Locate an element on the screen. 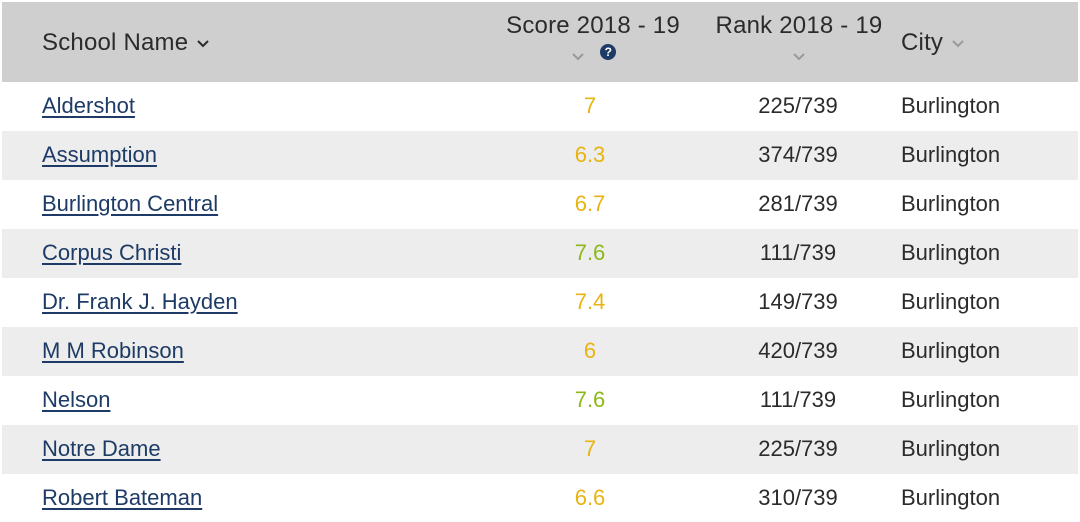 The width and height of the screenshot is (1080, 522). table-row: Robert Bateman 6.6 310/739 Burlington is located at coordinates (540, 498).